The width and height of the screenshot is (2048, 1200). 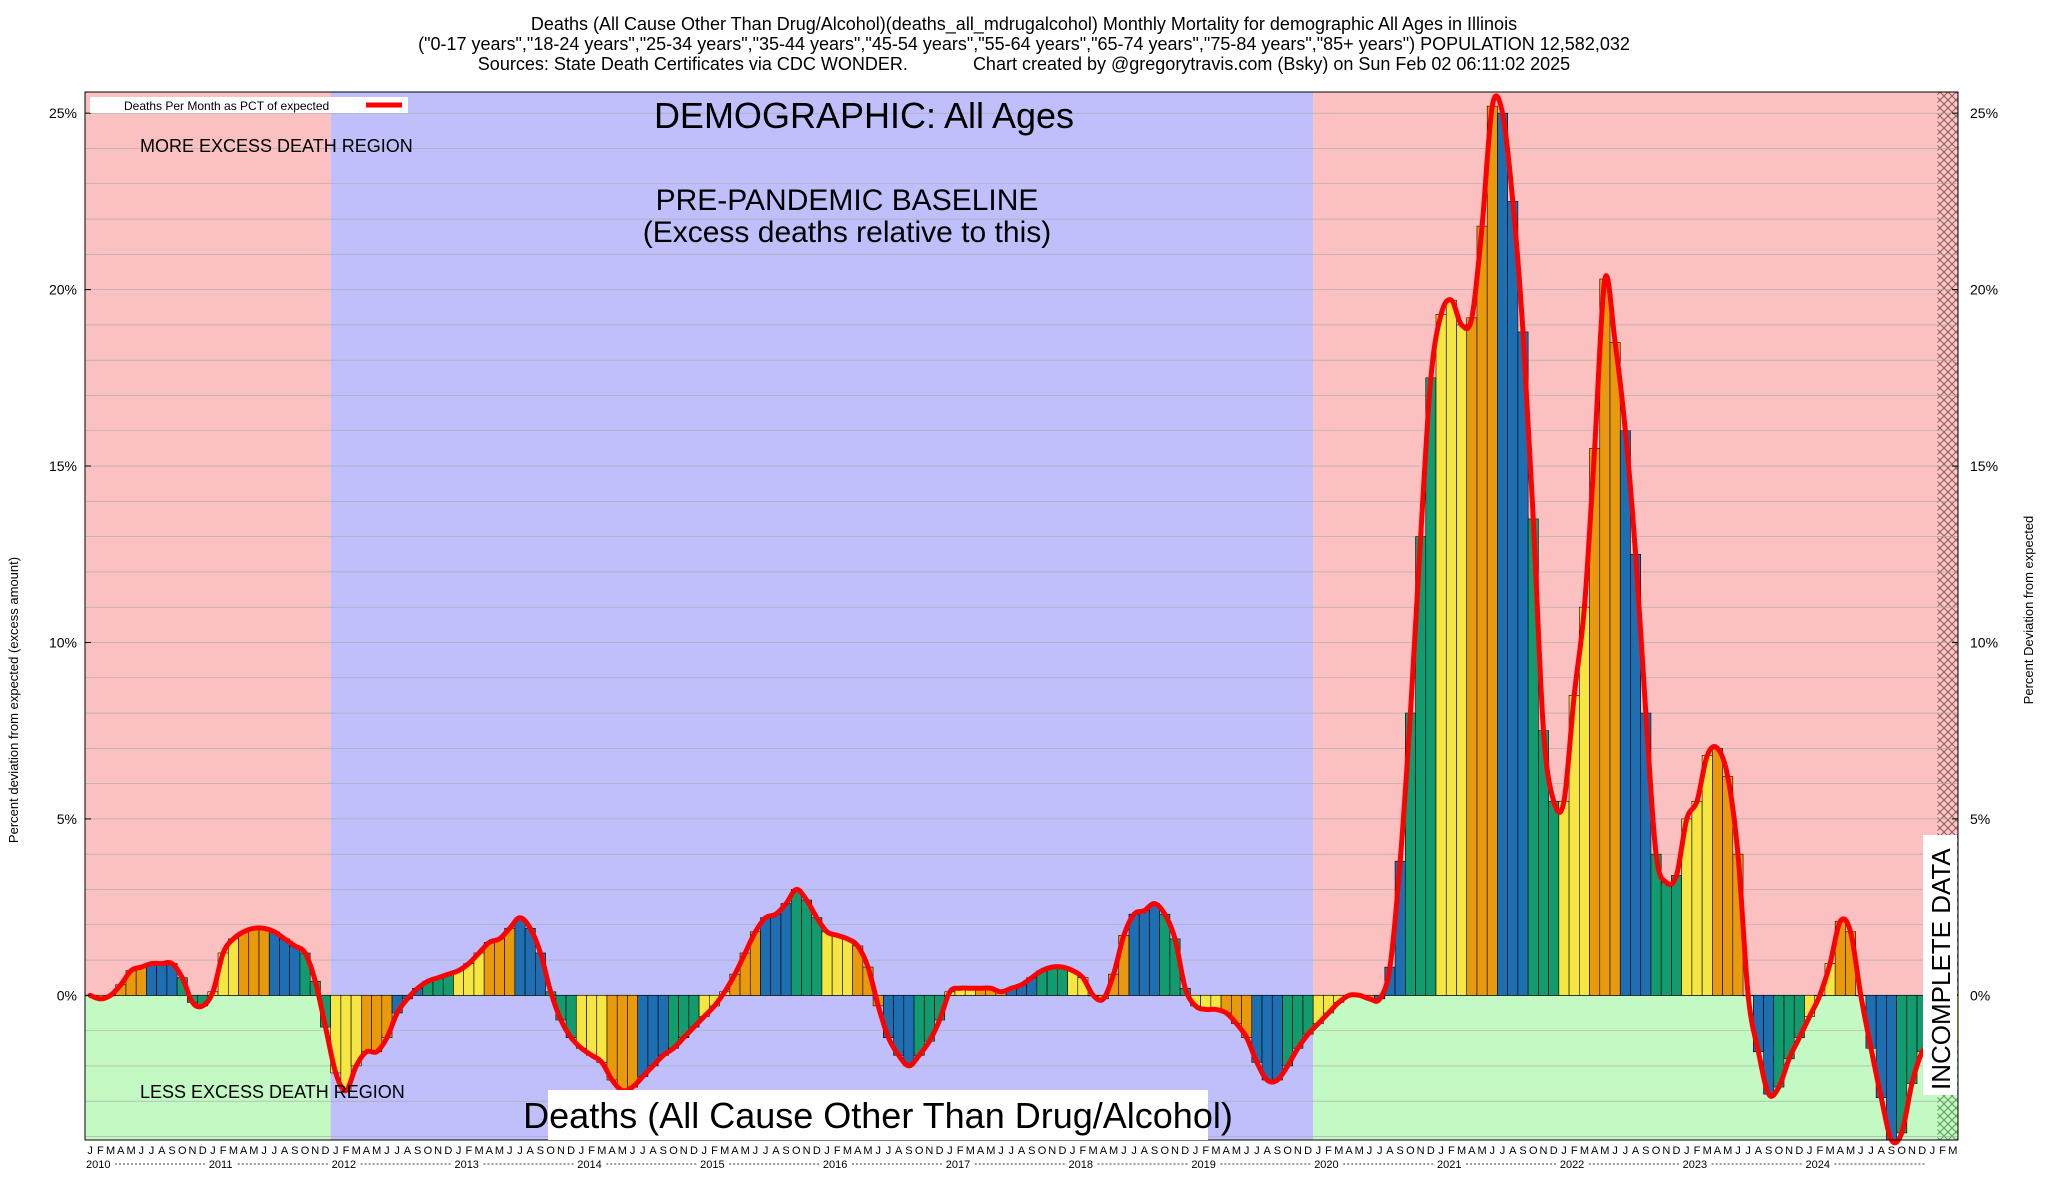 I want to click on y-tick-label-left: 15%, so click(x=63, y=466).